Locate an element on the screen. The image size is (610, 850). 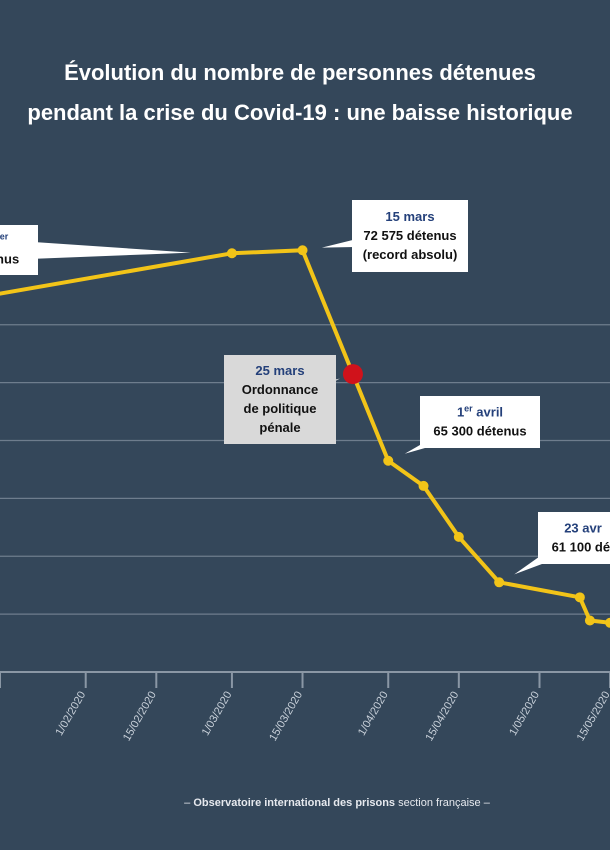
annotation-title-text: 25 mars is located at coordinates (279, 370).